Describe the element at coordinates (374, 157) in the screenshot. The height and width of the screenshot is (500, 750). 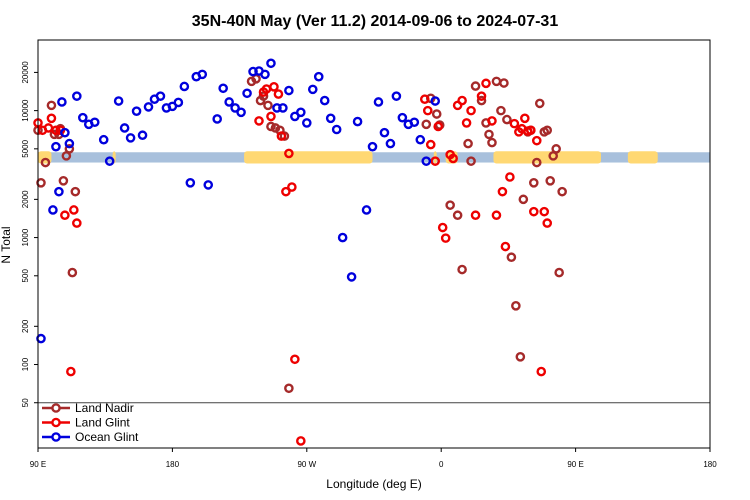
I see `land-ocean-band` at that location.